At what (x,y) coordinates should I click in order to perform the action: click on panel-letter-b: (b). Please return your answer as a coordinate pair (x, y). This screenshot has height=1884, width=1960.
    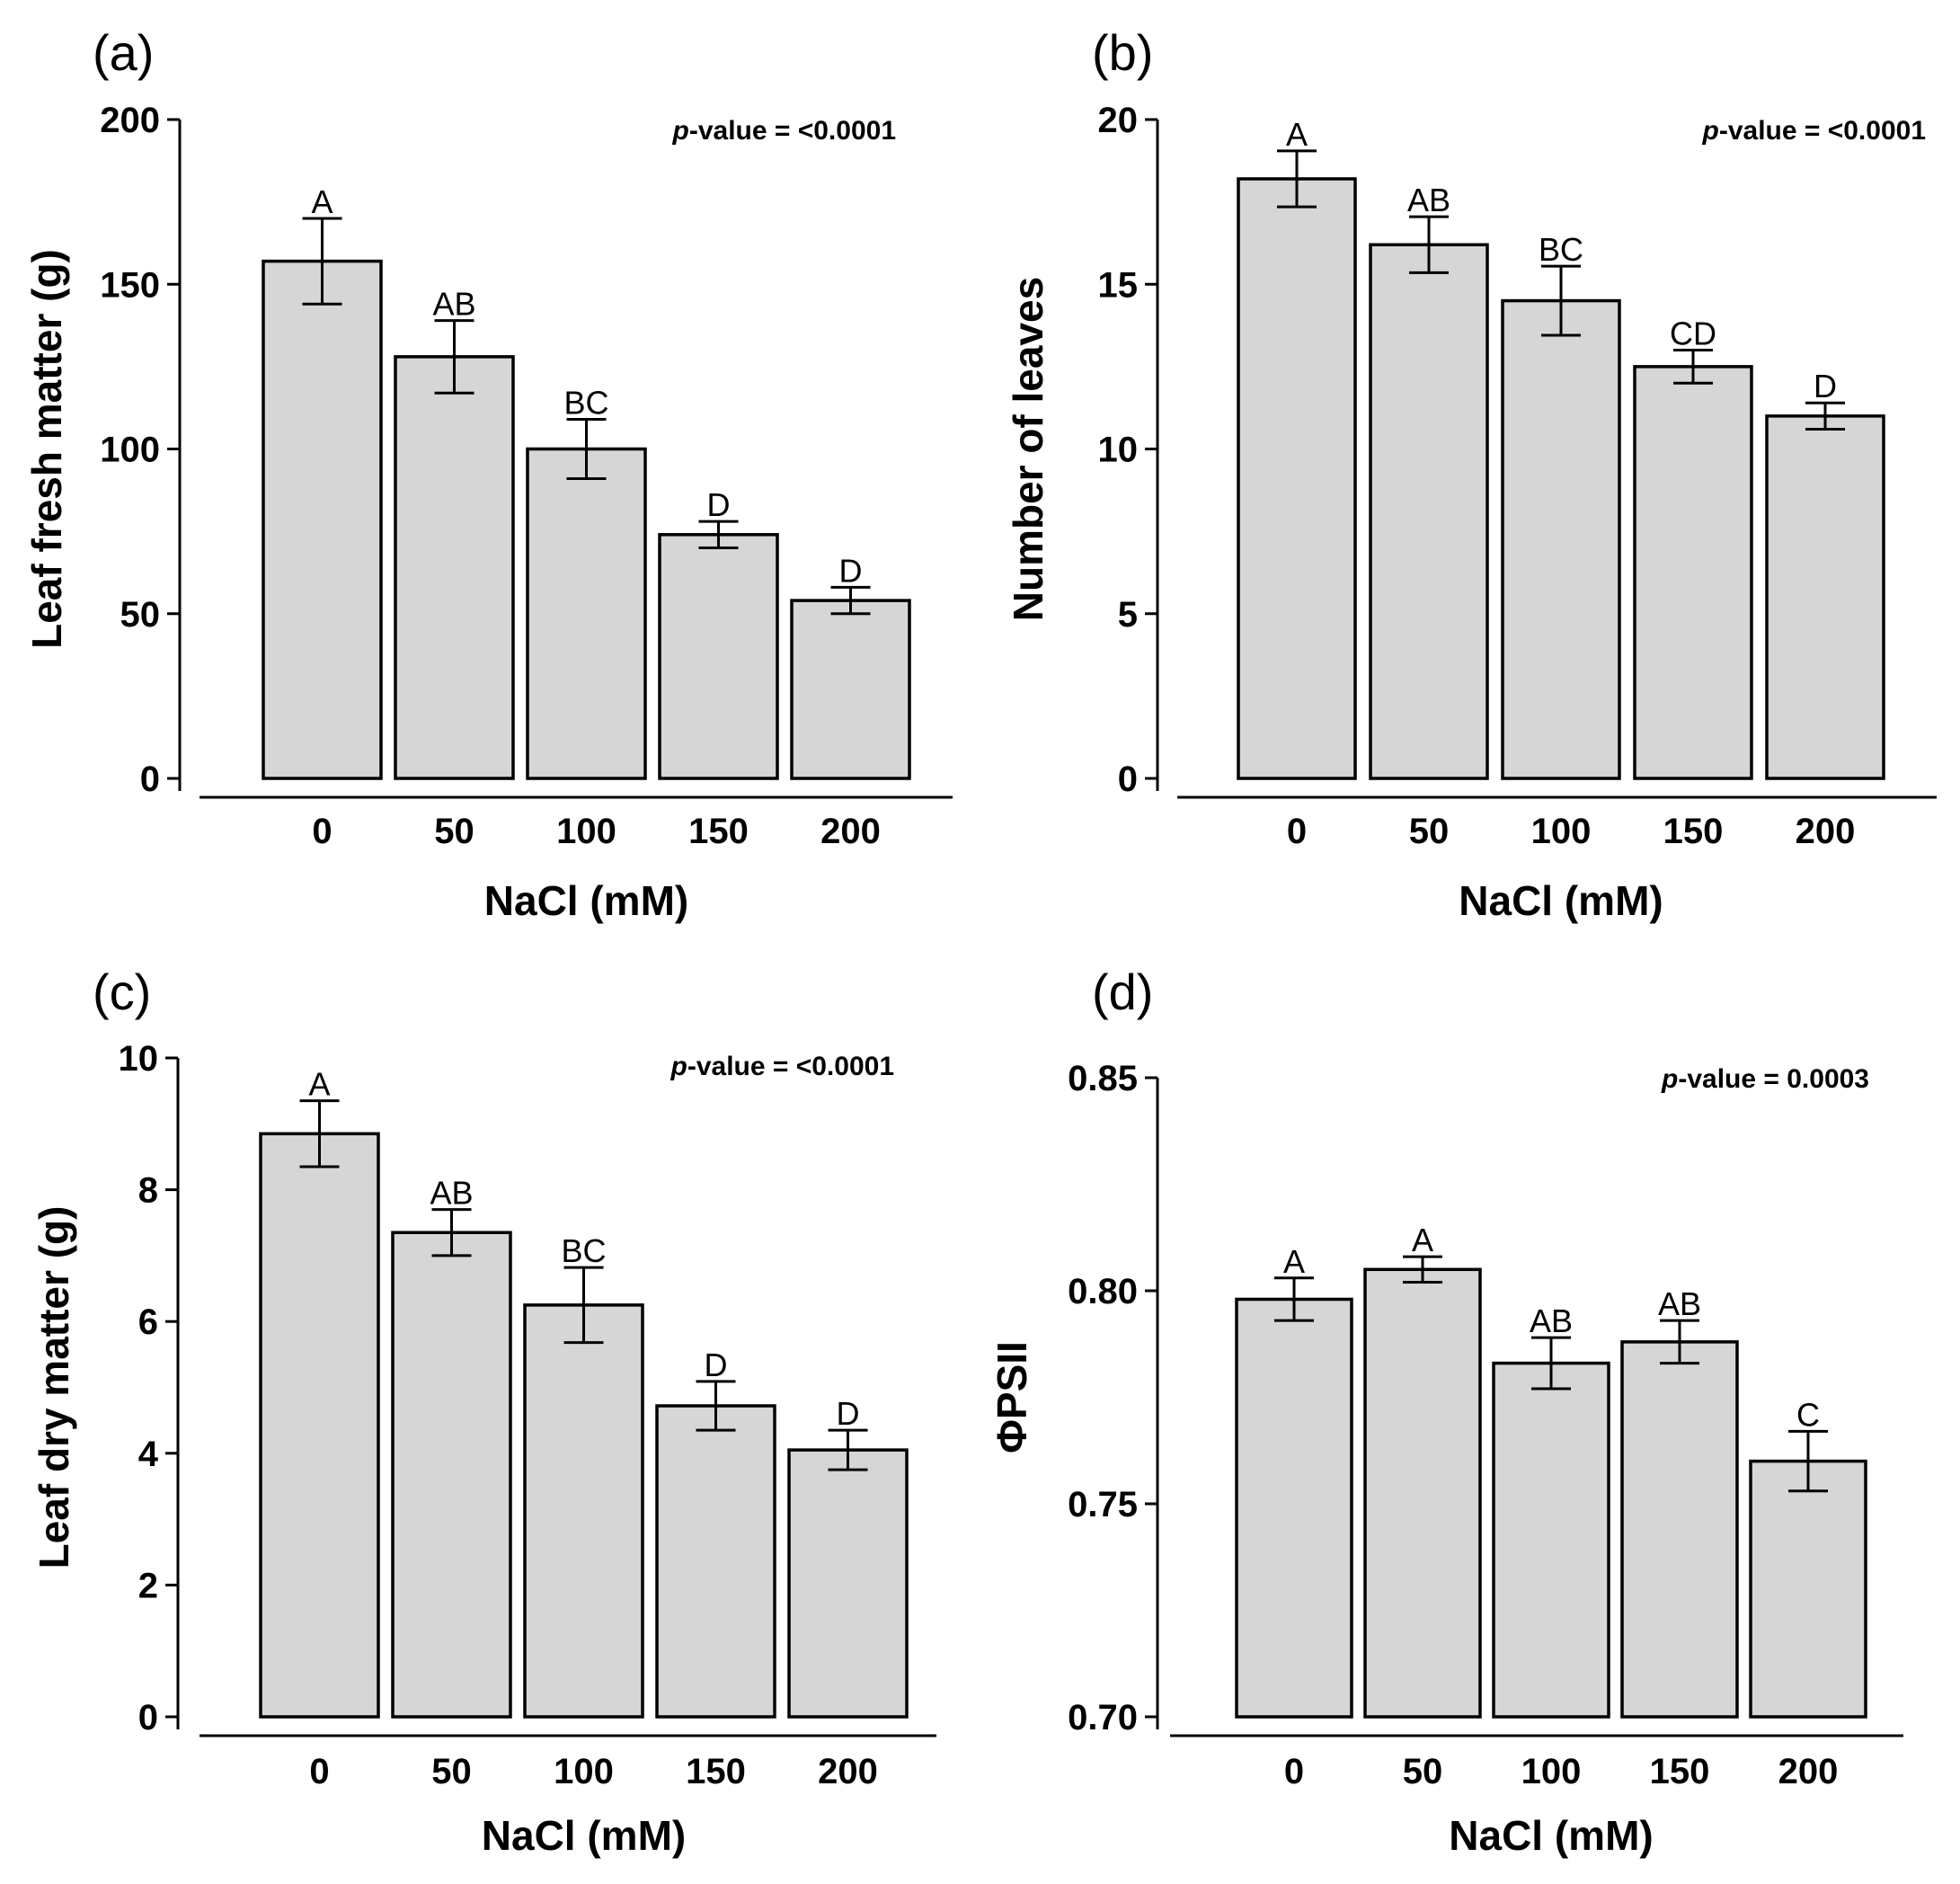
    Looking at the image, I should click on (1122, 52).